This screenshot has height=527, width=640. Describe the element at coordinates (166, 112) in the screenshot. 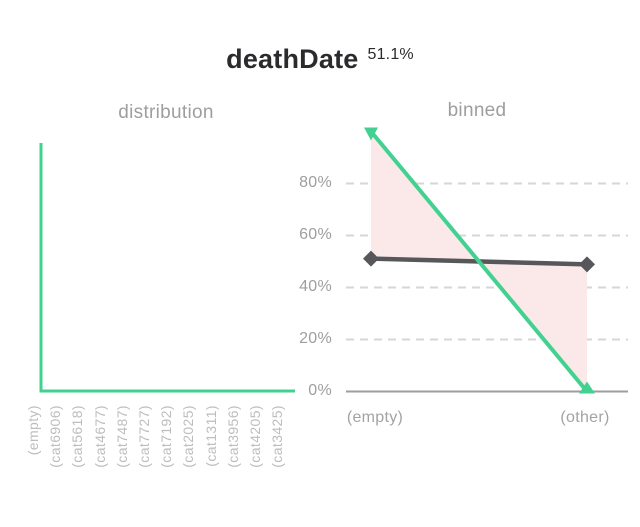

I see `distribution-chart-title: distribution` at that location.